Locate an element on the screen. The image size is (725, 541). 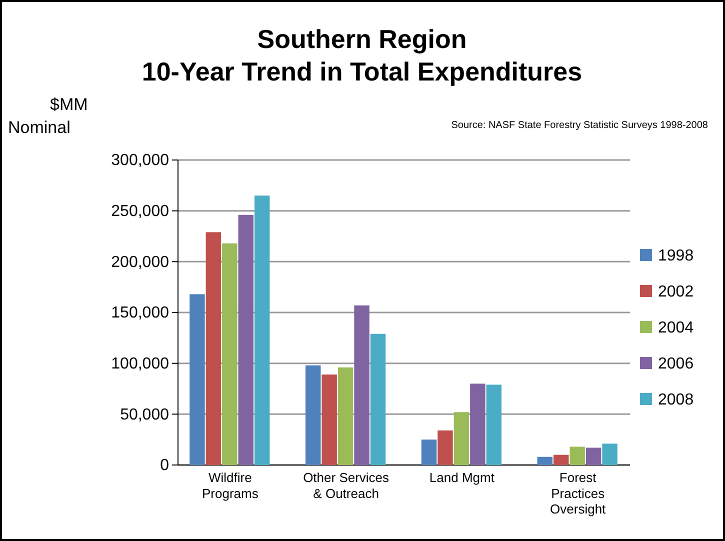
legend-label: 2002 is located at coordinates (676, 292).